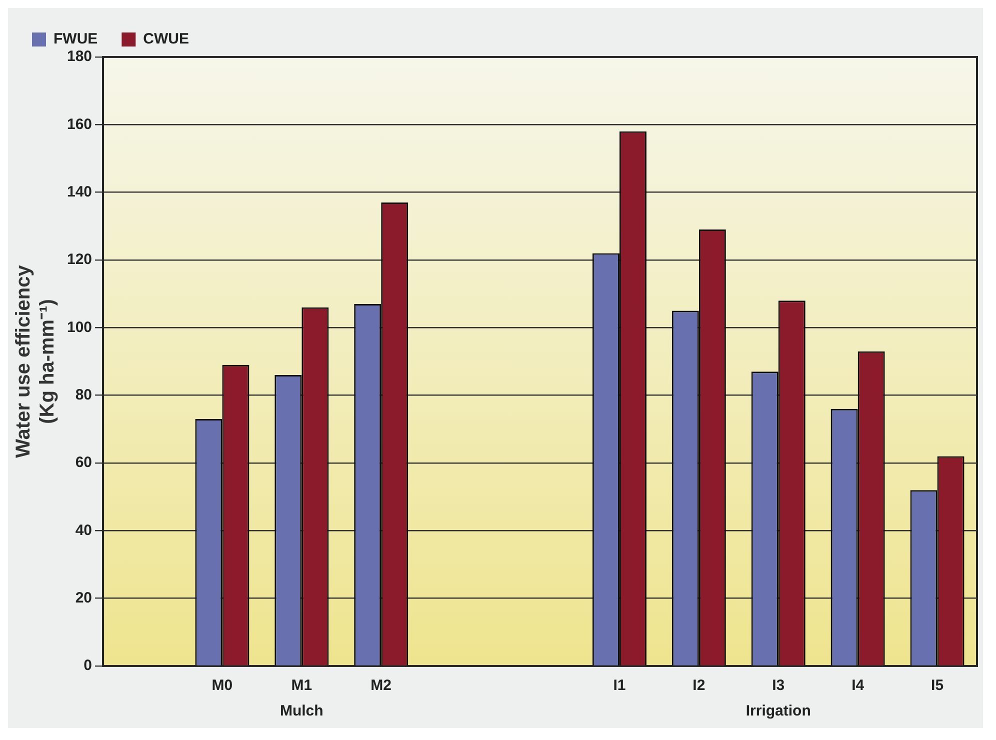 The height and width of the screenshot is (740, 996). What do you see at coordinates (302, 711) in the screenshot?
I see `text: Mulch` at bounding box center [302, 711].